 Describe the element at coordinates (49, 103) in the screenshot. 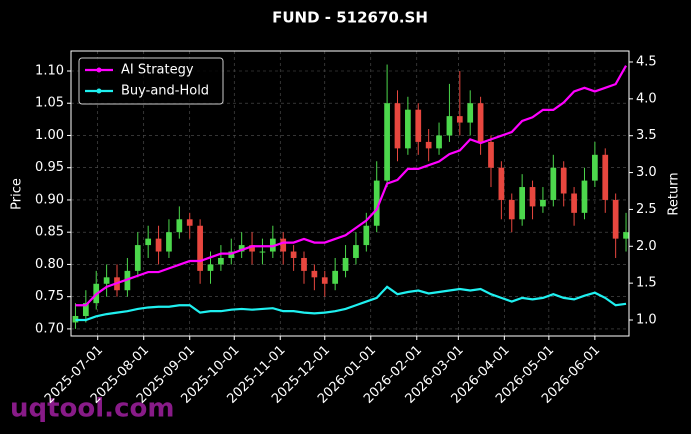

I see `y-tick-label: 1.05` at that location.